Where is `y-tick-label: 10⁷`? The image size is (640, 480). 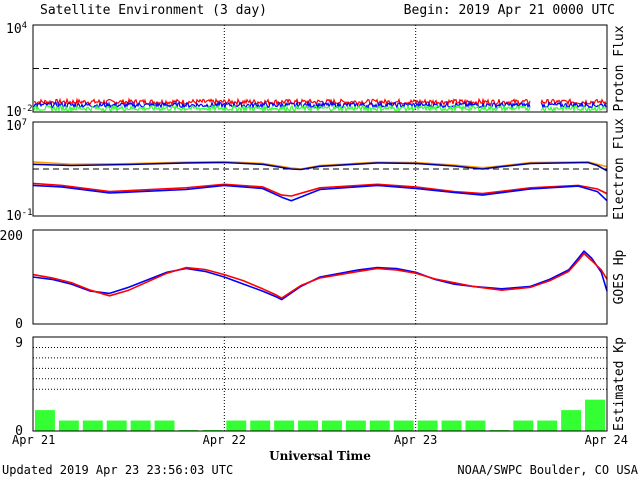
y-tick-label: 10⁷ is located at coordinates (16, 126).